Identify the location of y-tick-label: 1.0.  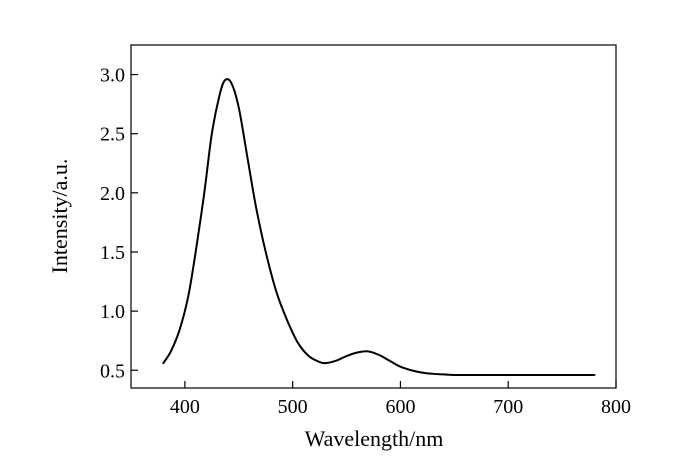
(112, 312).